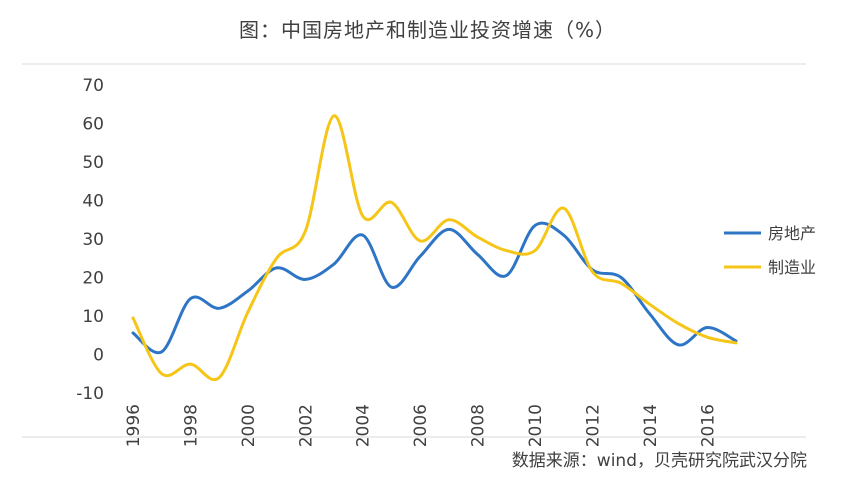 This screenshot has height=481, width=855. I want to click on y-tick-label: 0, so click(98, 356).